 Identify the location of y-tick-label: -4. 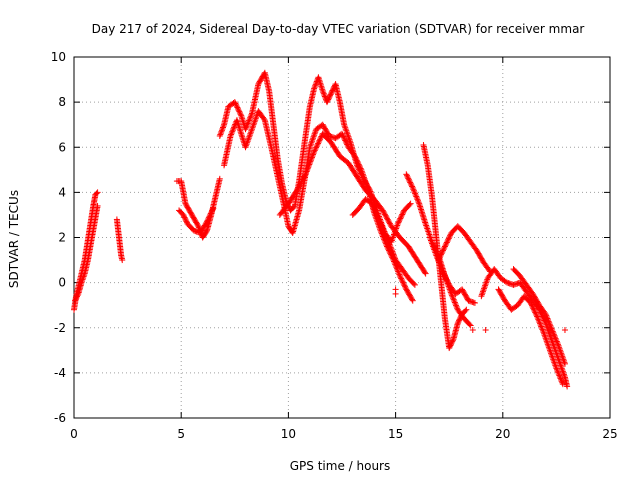
(60, 373).